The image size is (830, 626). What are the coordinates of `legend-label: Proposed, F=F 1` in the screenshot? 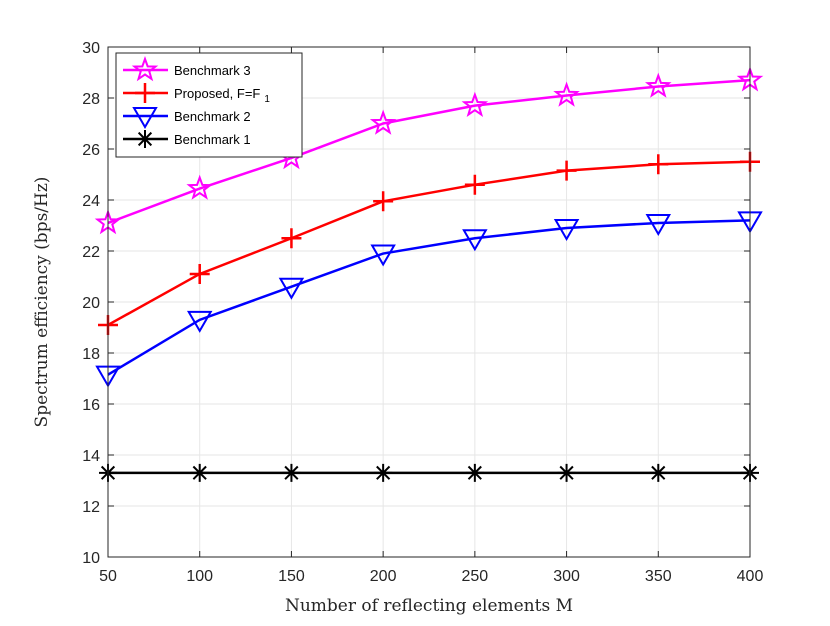 It's located at (222, 95).